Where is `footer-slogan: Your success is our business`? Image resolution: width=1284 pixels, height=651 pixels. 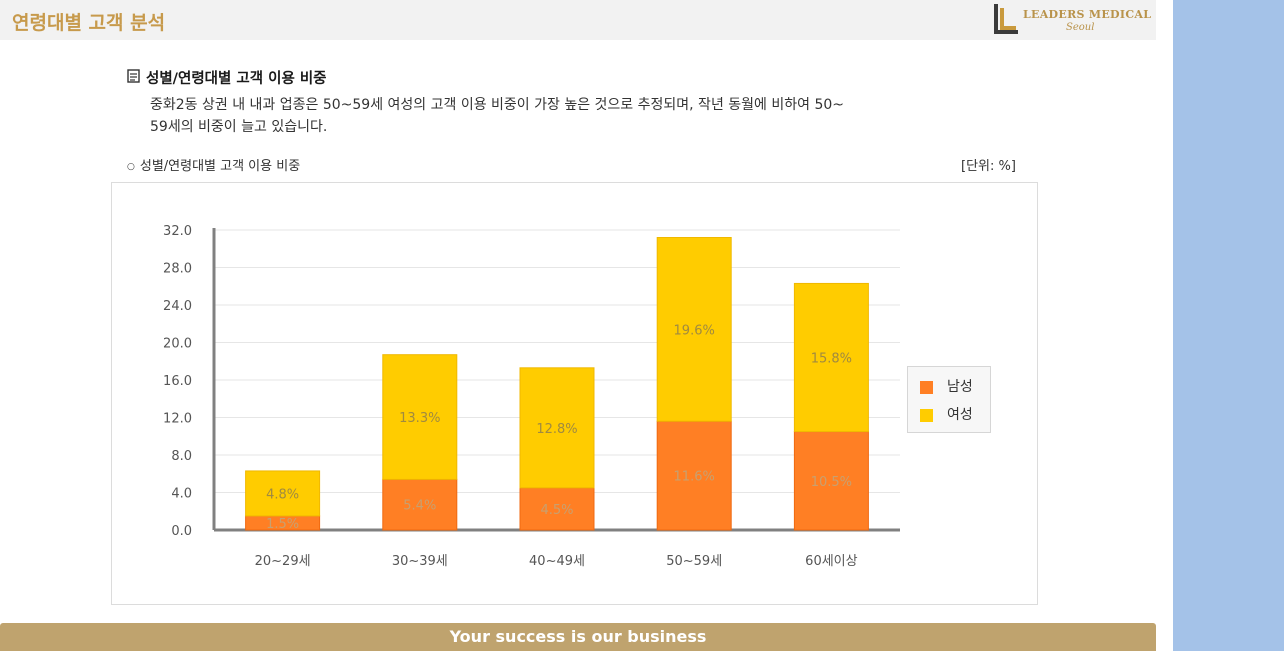
footer-slogan: Your success is our business is located at coordinates (578, 636).